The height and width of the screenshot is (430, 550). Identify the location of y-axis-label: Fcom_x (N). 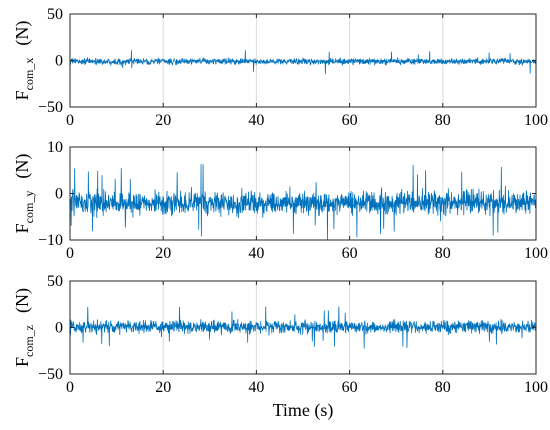
(24, 61).